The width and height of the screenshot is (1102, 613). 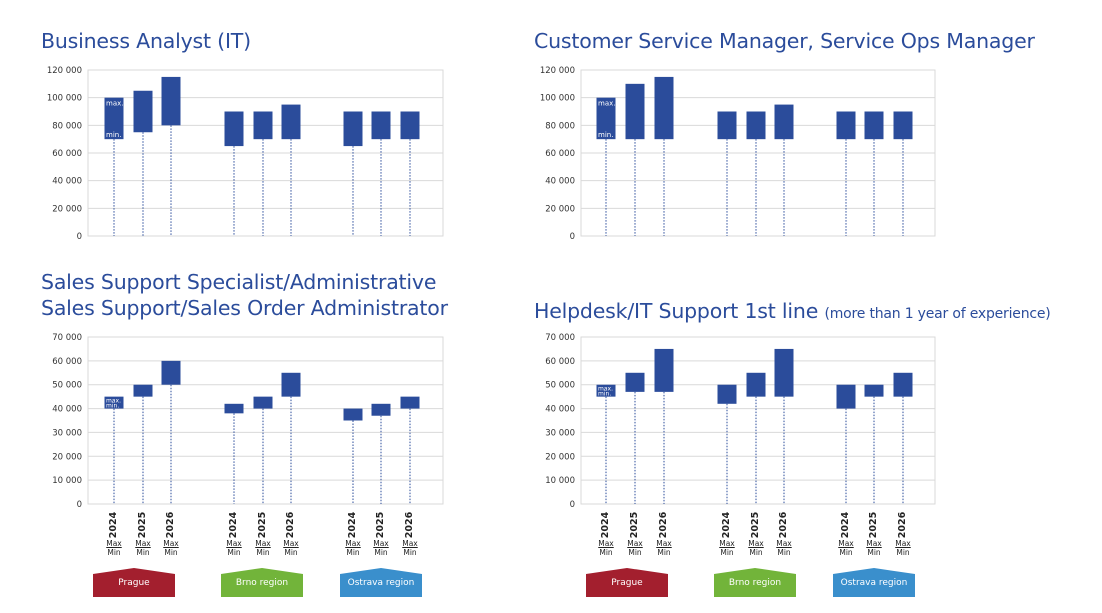 I want to click on y-tick-label: 120 000, so click(x=64, y=71).